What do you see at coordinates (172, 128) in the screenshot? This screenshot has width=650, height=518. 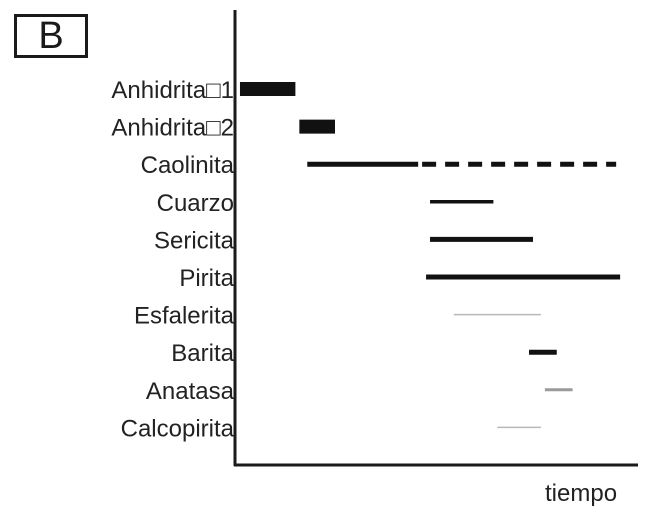 I see `category-label: Anhidrita□2` at bounding box center [172, 128].